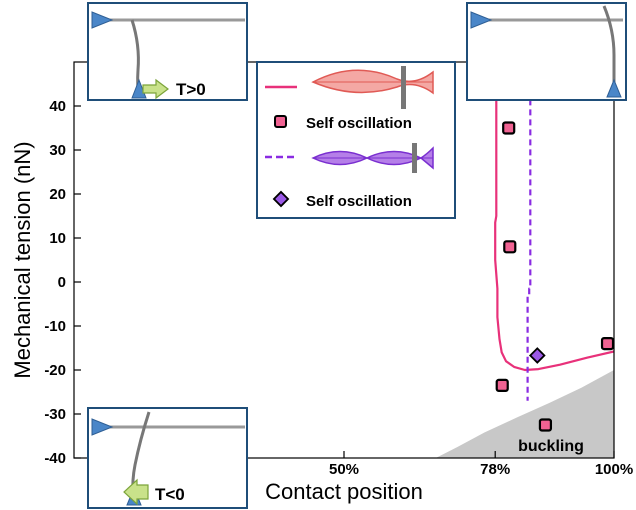 The image size is (636, 510). I want to click on y-tick-label: -30, so click(55, 414).